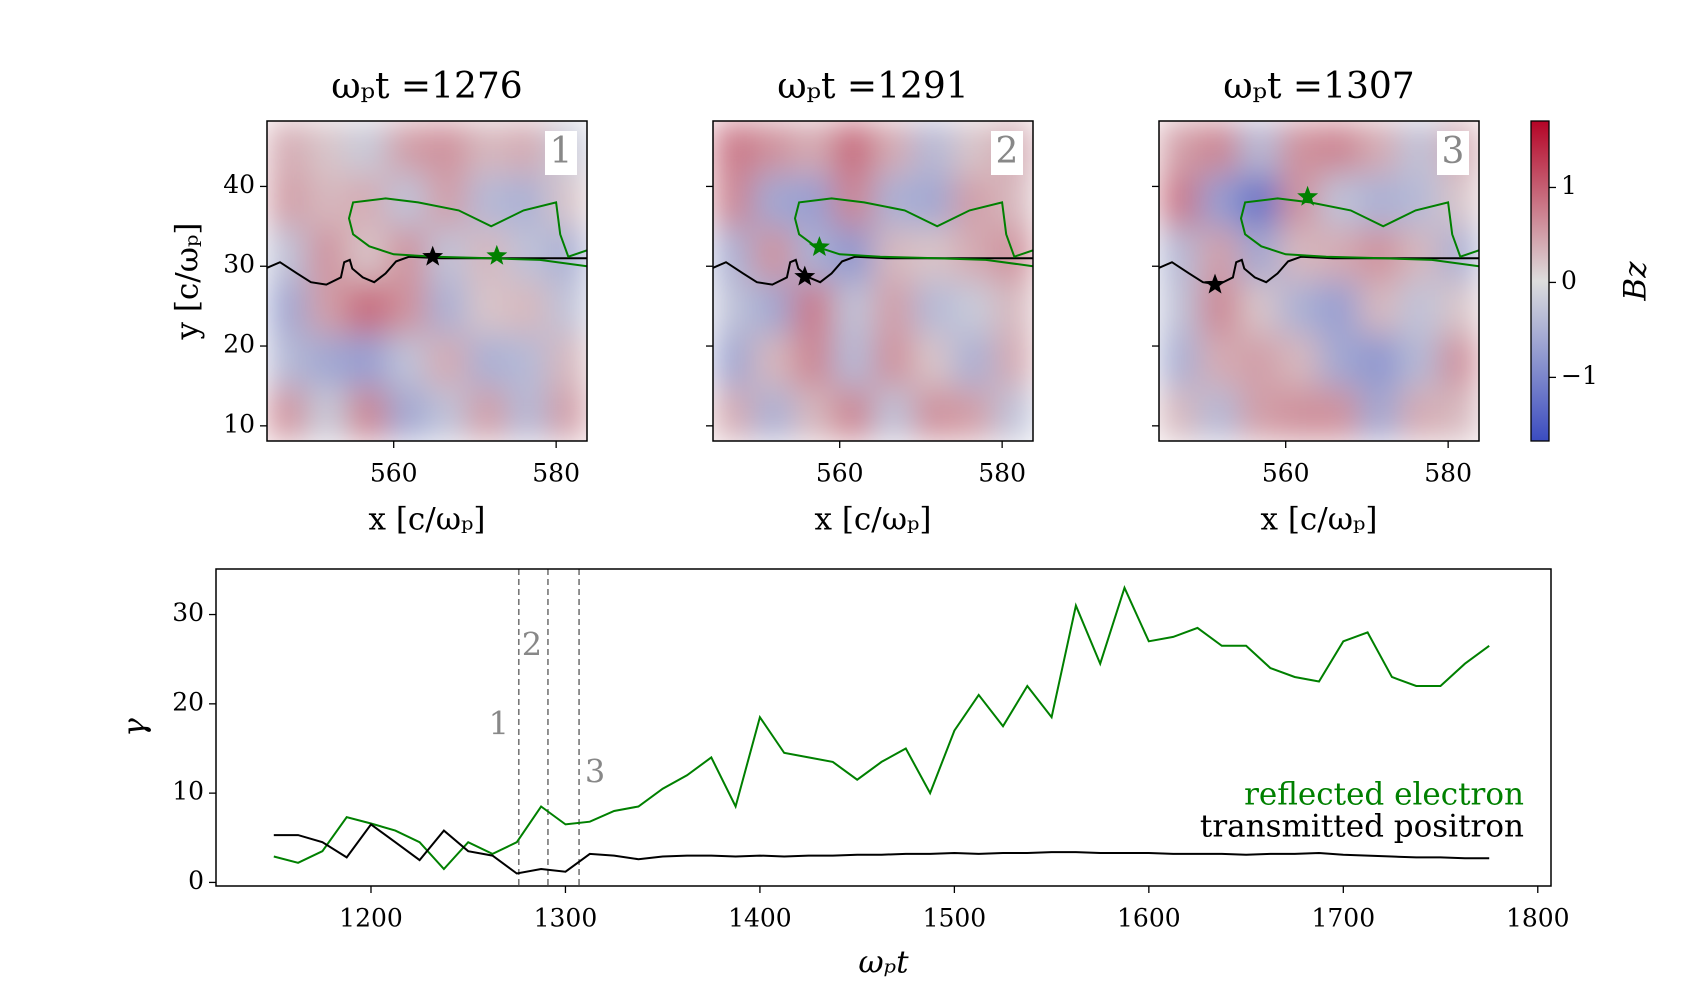 This screenshot has height=1000, width=1700. I want to click on x-axis-label: x [c/ωₚ], so click(872, 520).